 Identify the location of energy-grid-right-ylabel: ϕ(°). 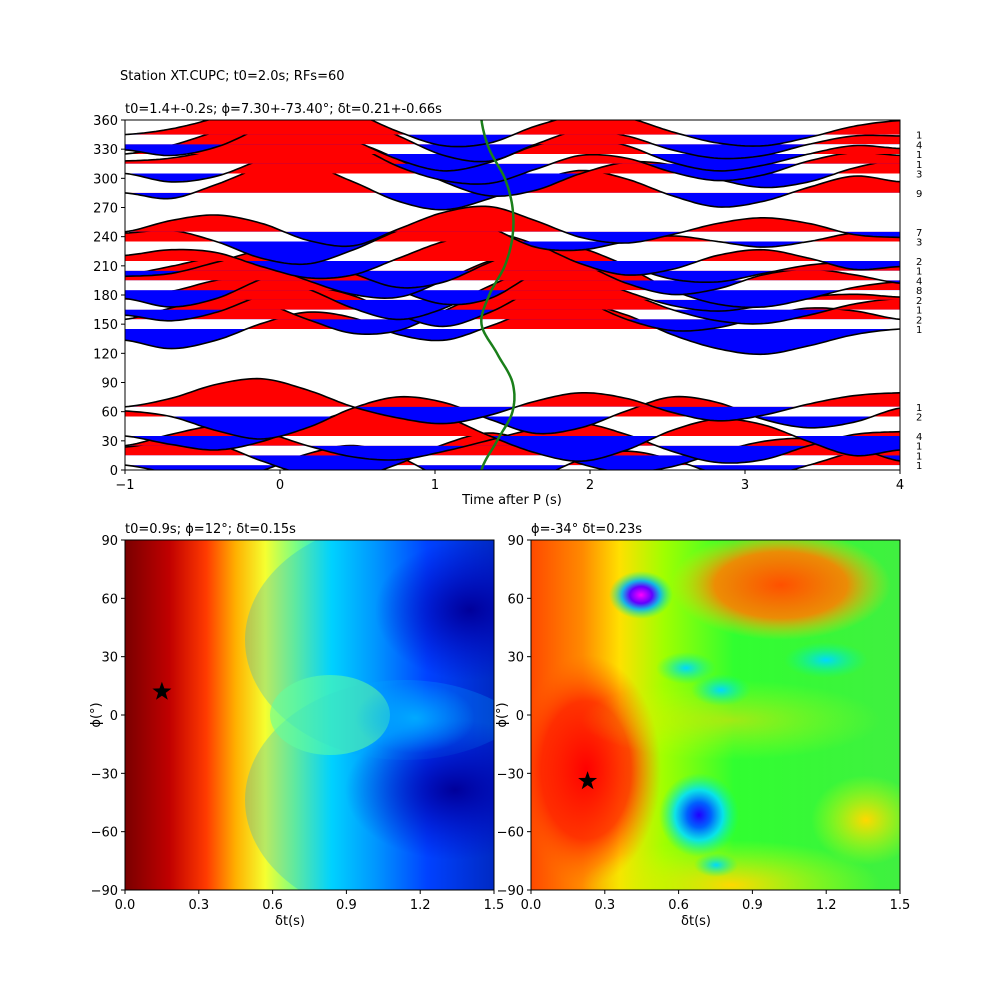
(502, 714).